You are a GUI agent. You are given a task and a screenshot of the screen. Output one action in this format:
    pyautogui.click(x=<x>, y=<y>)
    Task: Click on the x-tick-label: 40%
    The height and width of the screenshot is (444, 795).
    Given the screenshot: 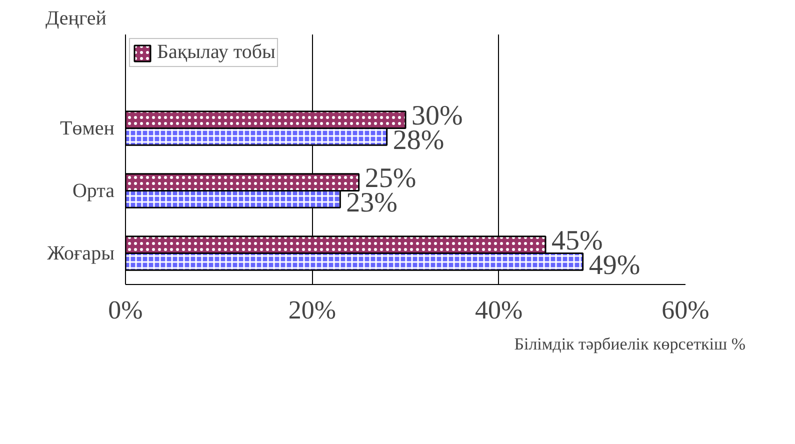 What is the action you would take?
    pyautogui.click(x=499, y=310)
    